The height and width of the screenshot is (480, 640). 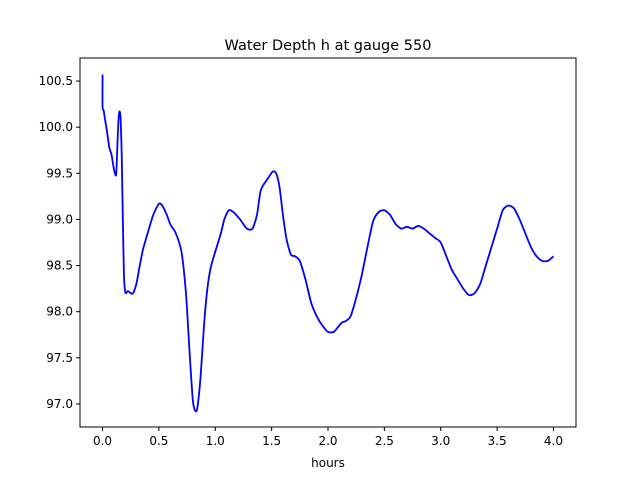 What do you see at coordinates (59, 358) in the screenshot?
I see `y-tick-label: 97.5` at bounding box center [59, 358].